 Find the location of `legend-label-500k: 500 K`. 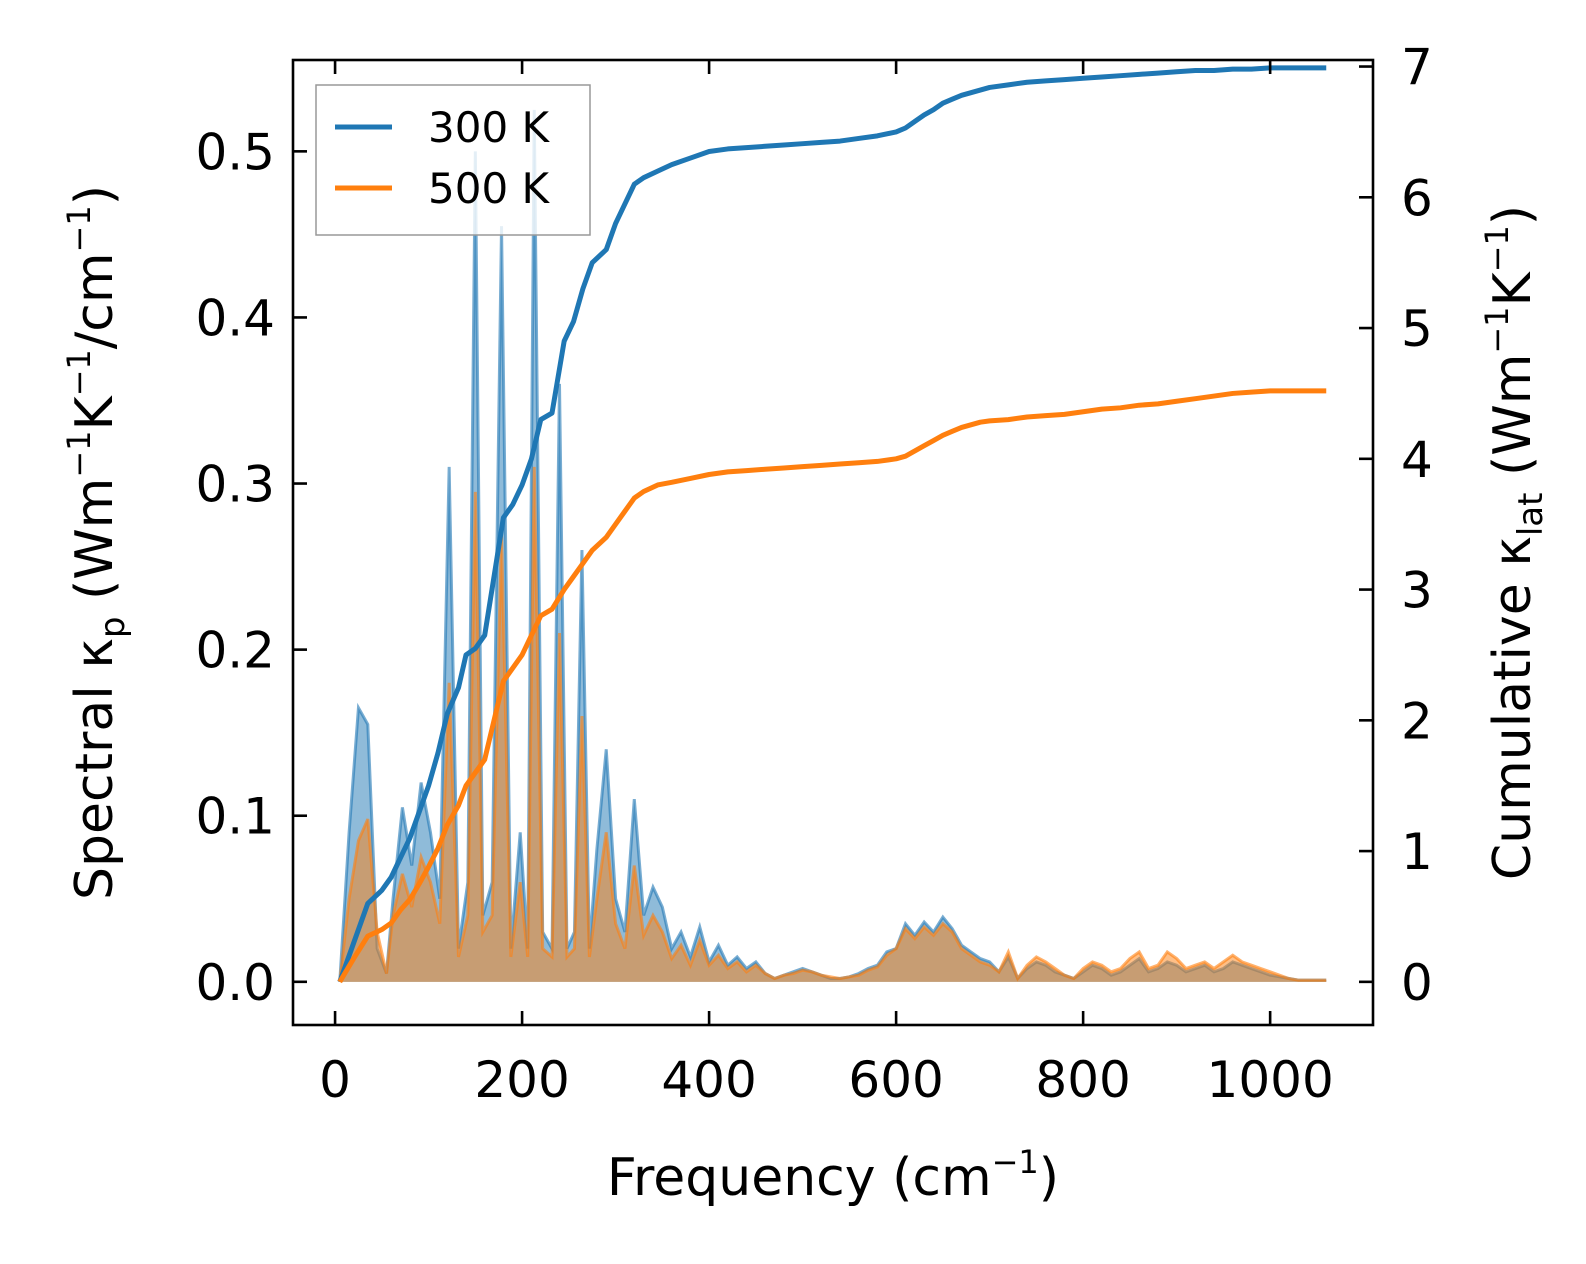

legend-label-500k: 500 K is located at coordinates (489, 188).